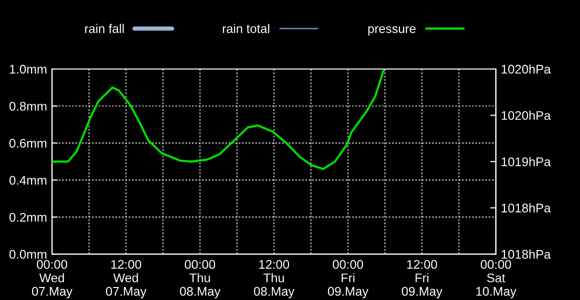  What do you see at coordinates (27, 180) in the screenshot?
I see `y-tick-label: 0.4mm` at bounding box center [27, 180].